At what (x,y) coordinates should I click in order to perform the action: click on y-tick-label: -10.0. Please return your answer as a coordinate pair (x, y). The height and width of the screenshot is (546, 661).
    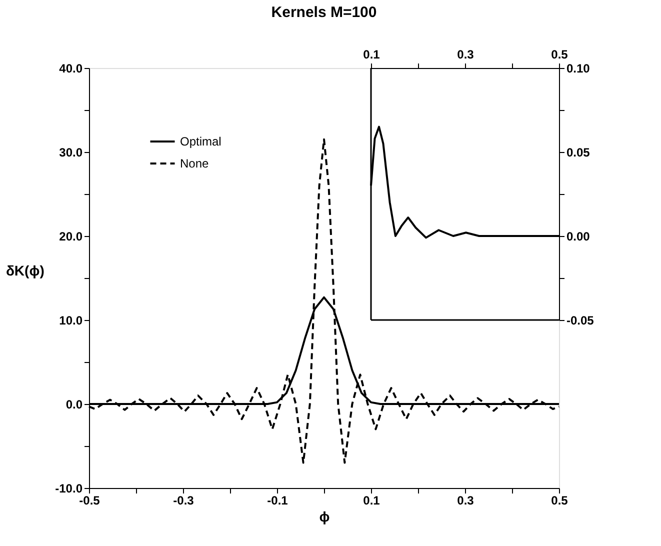
    Looking at the image, I should click on (69, 489).